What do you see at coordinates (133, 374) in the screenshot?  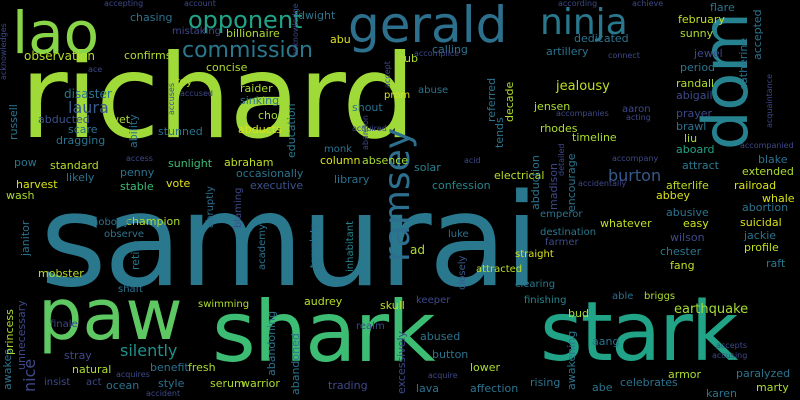 I see `word-acquires: acquires` at bounding box center [133, 374].